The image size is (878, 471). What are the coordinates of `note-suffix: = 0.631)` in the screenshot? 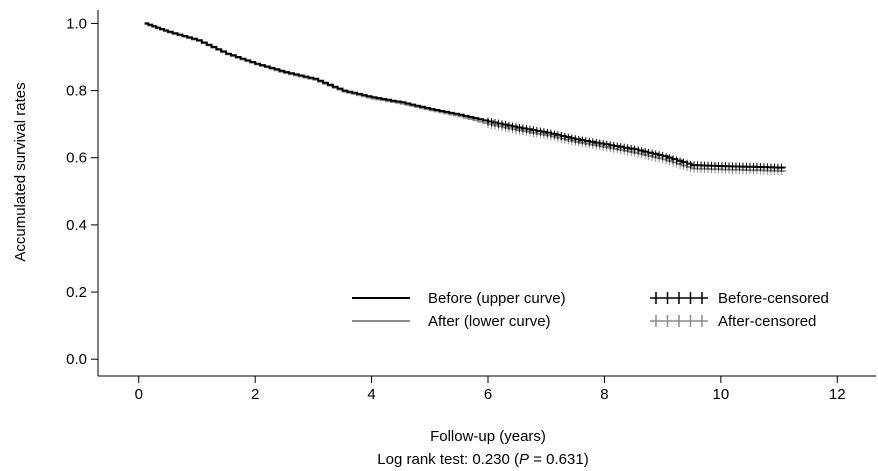 It's located at (559, 459).